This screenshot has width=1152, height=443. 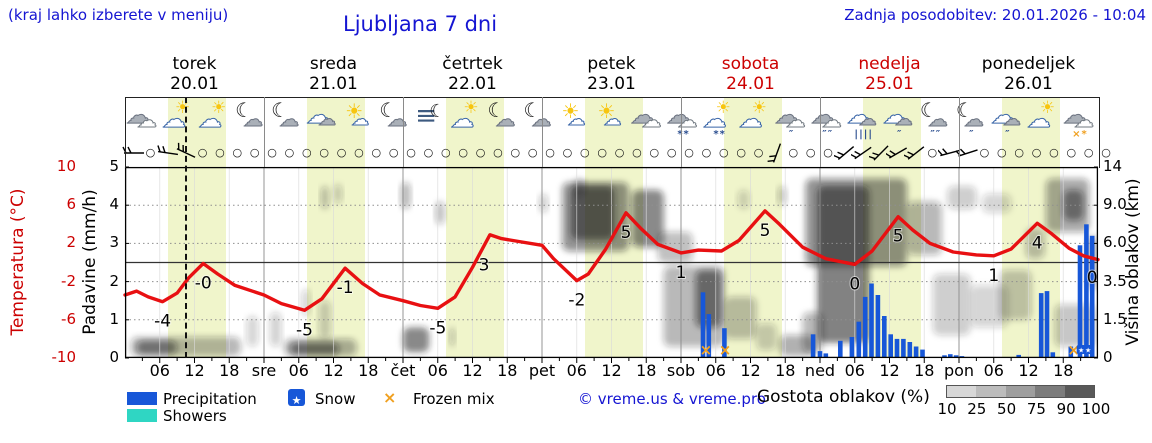 What do you see at coordinates (114, 242) in the screenshot?
I see `precip-tick-label: 3` at bounding box center [114, 242].